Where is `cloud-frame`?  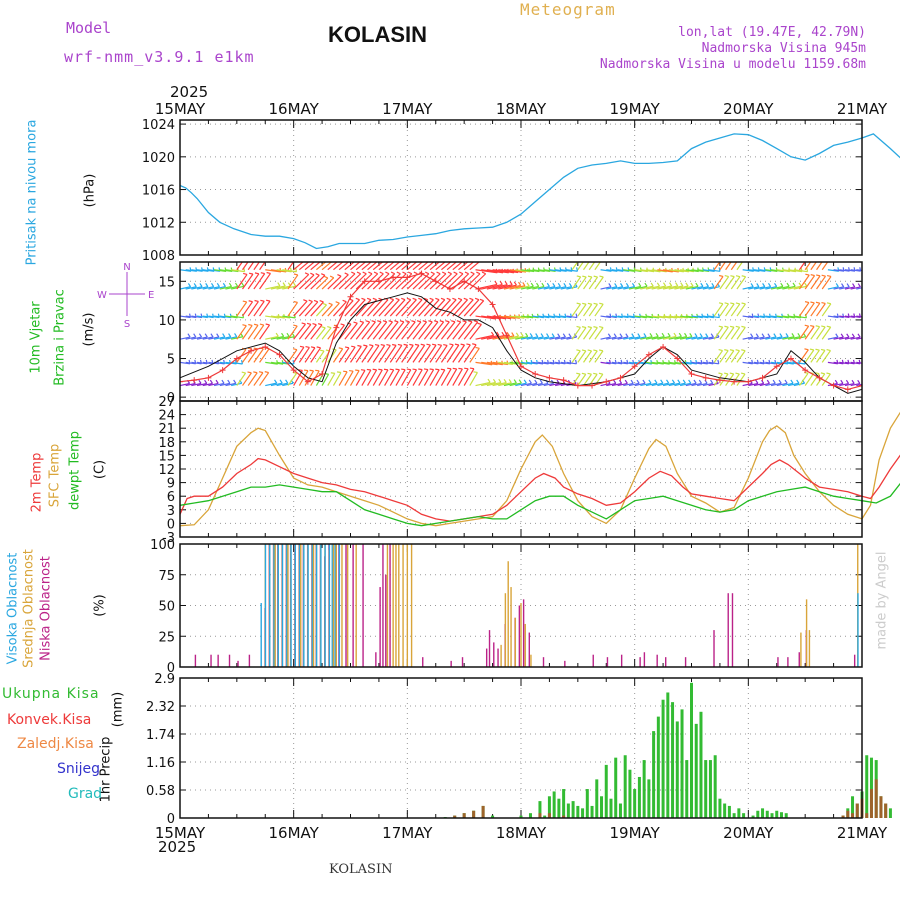
cloud-frame is located at coordinates (521, 605).